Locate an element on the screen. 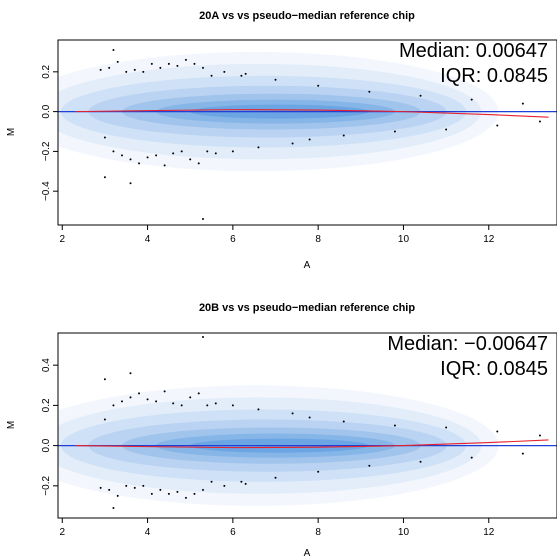 This screenshot has height=560, width=557. y-tick-label: 0.4 is located at coordinates (46, 365).